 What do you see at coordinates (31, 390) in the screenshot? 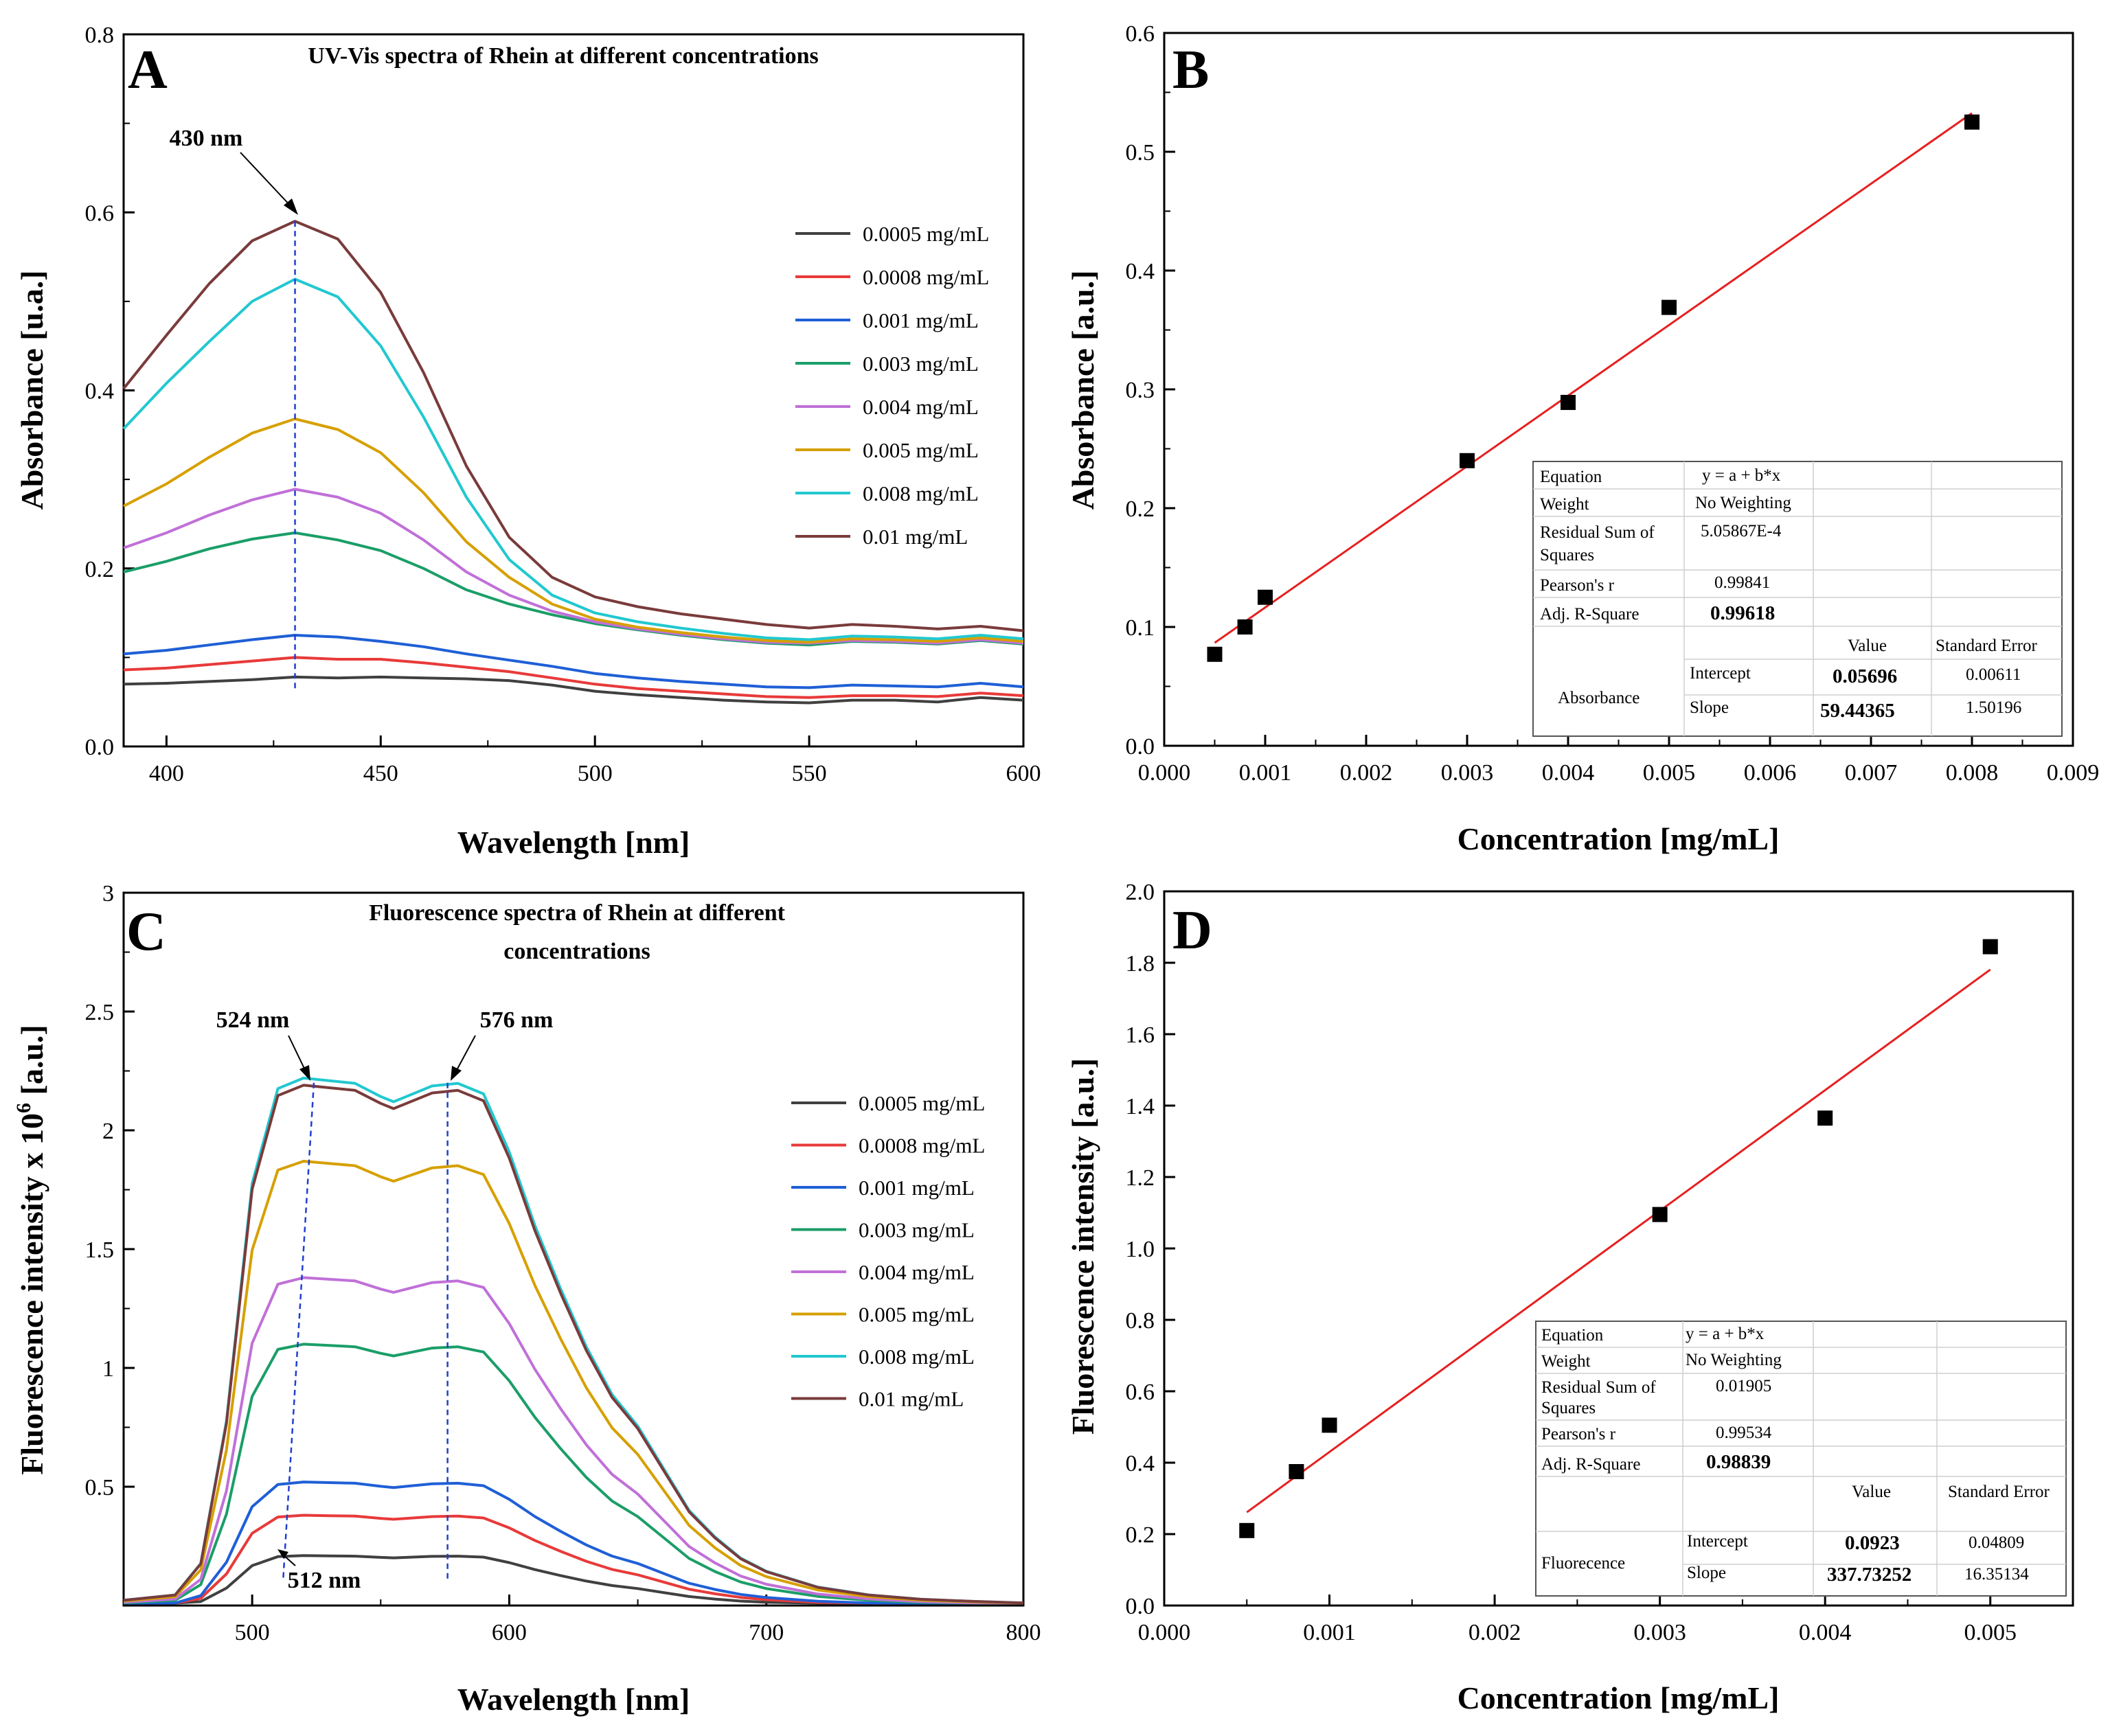
I see `panel-a-ylabel: Absorbance [u.a.]` at bounding box center [31, 390].